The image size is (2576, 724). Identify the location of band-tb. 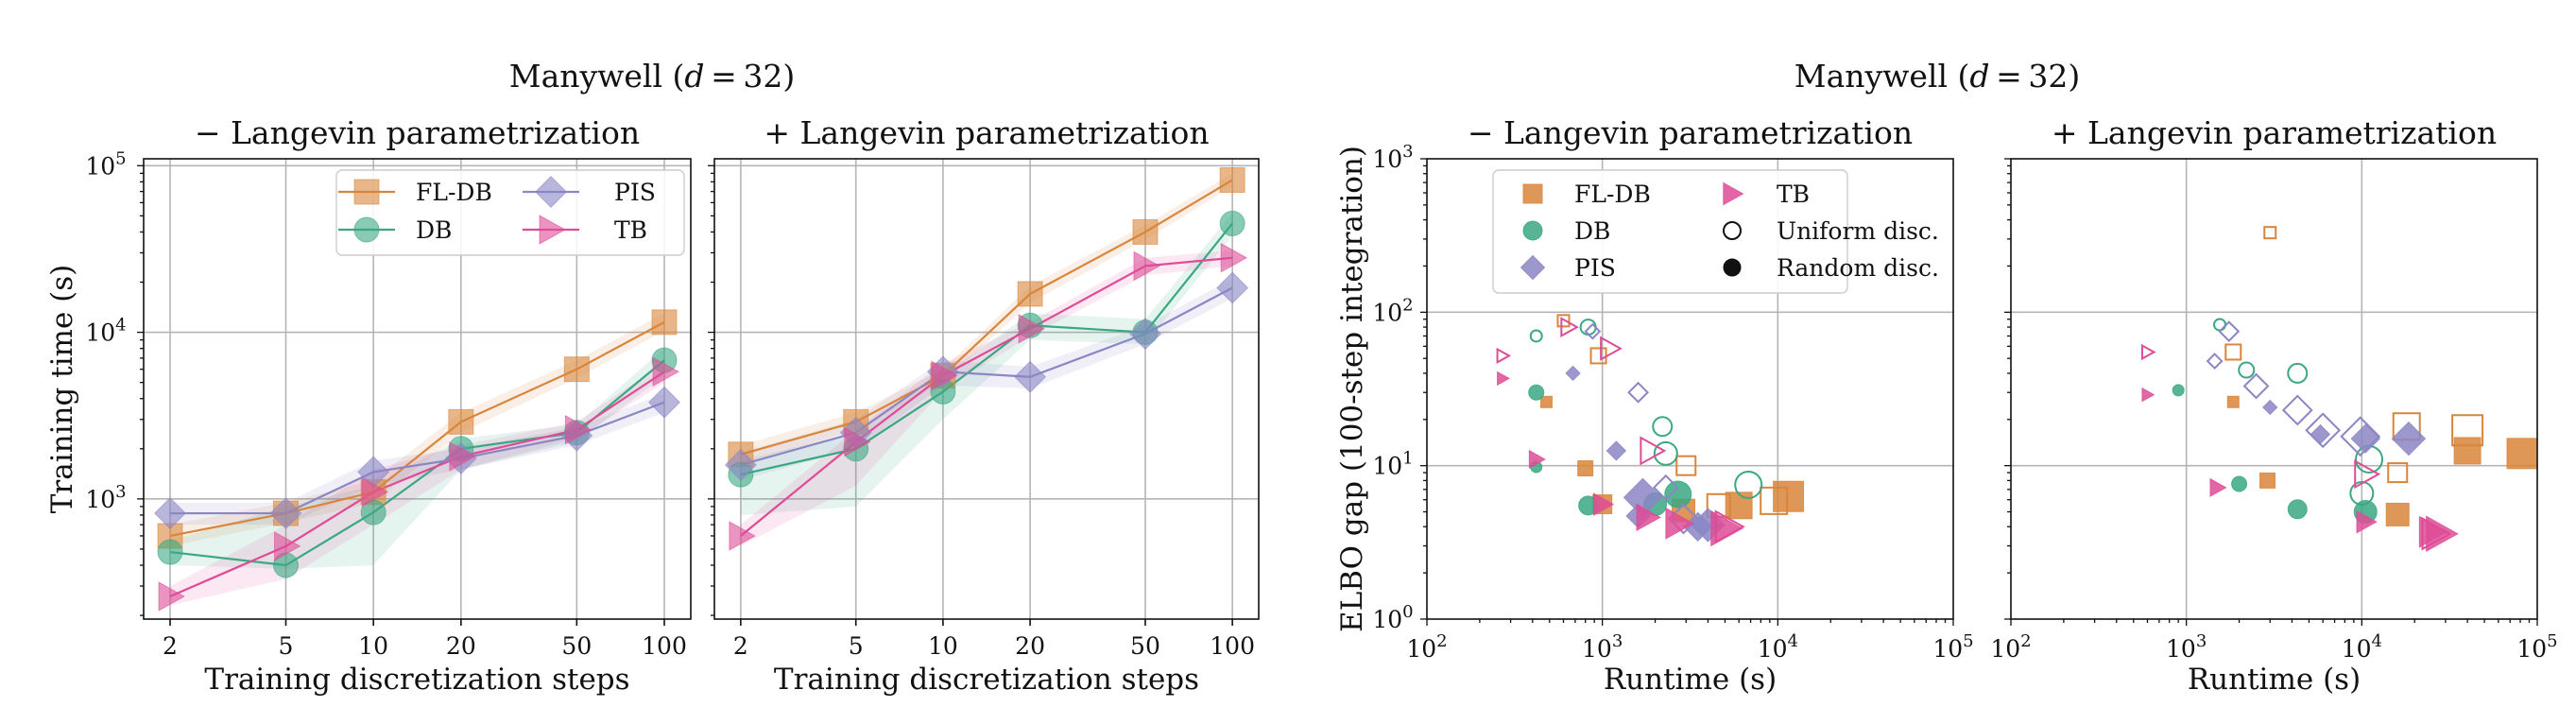
(986, 398).